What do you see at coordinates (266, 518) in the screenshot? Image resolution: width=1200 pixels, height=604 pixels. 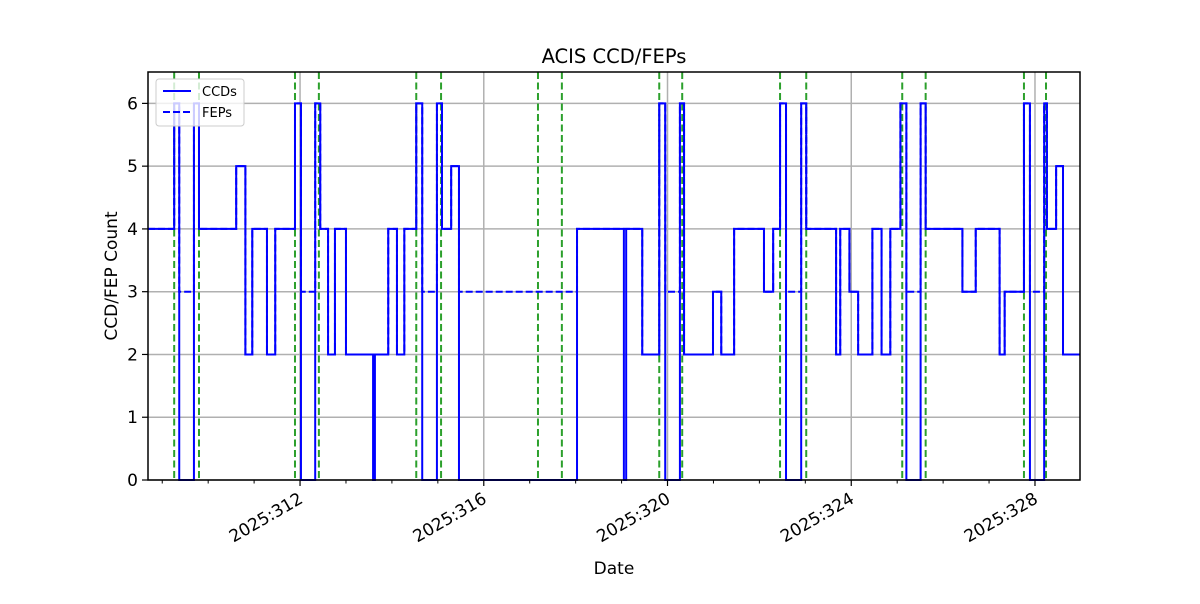 I see `x-tick-label: 2025:312` at bounding box center [266, 518].